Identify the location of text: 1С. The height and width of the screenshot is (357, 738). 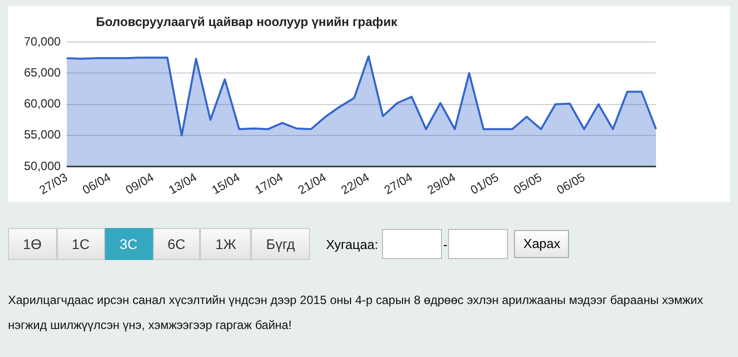
(80, 244).